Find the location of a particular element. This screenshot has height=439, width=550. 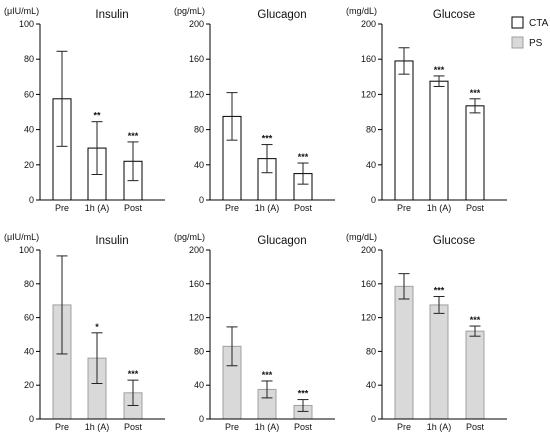

significance-label: * is located at coordinates (97, 327).